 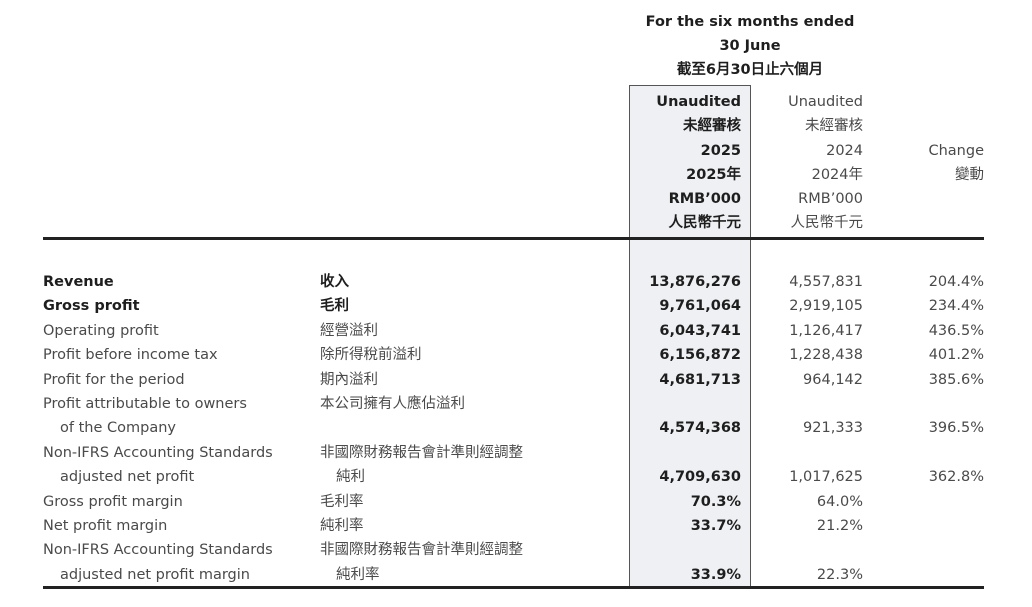 What do you see at coordinates (78, 282) in the screenshot?
I see `row-label-en: Revenue` at bounding box center [78, 282].